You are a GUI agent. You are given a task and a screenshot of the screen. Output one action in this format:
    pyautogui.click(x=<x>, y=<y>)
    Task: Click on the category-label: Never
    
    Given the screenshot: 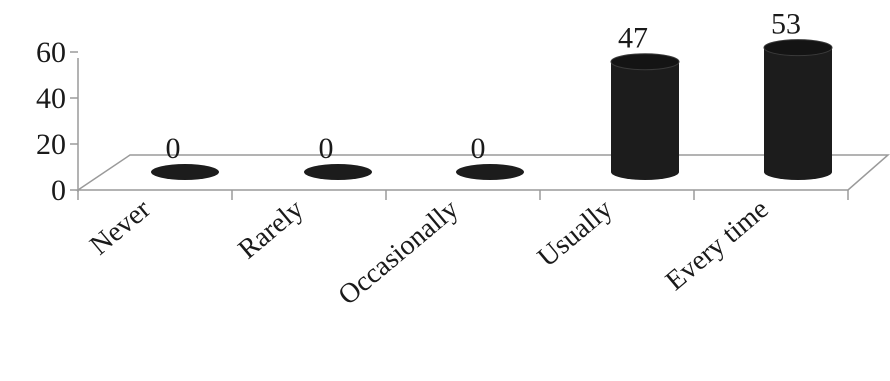 What is the action you would take?
    pyautogui.click(x=120, y=227)
    